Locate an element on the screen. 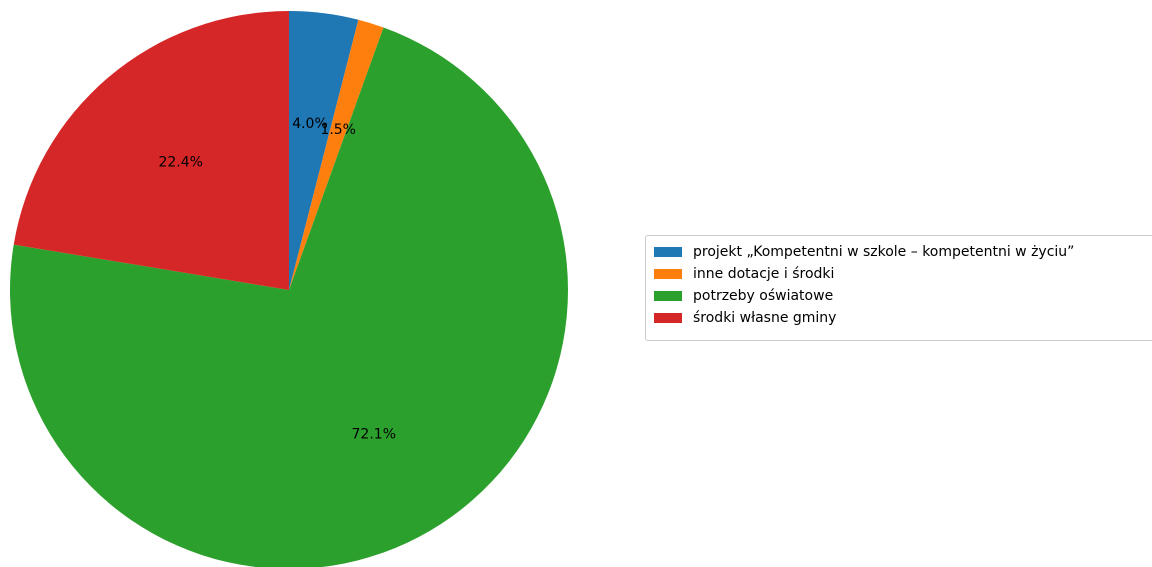  legend-entry-potrzeby-oswiatowe: potrzeby oświatowe is located at coordinates (903, 296).